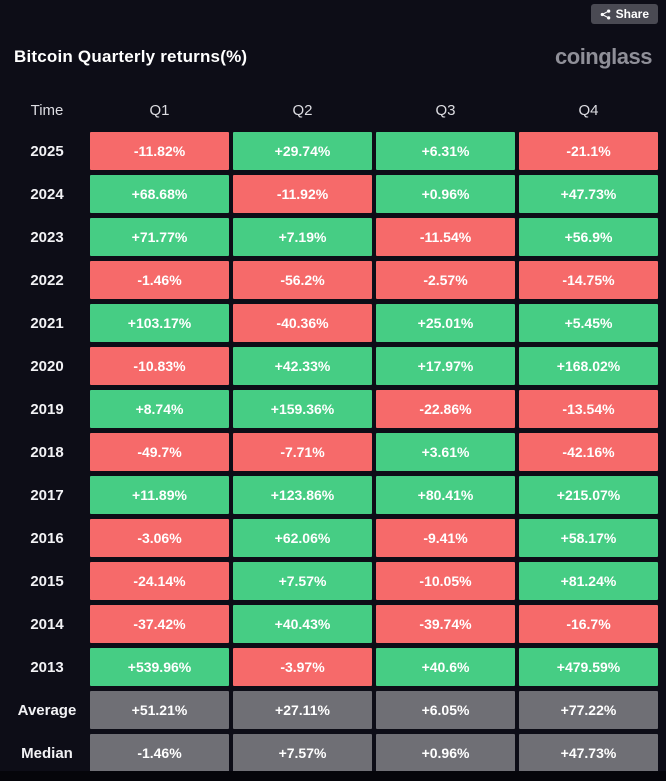 This screenshot has width=666, height=781. What do you see at coordinates (588, 495) in the screenshot?
I see `return-cell: +215.07%` at bounding box center [588, 495].